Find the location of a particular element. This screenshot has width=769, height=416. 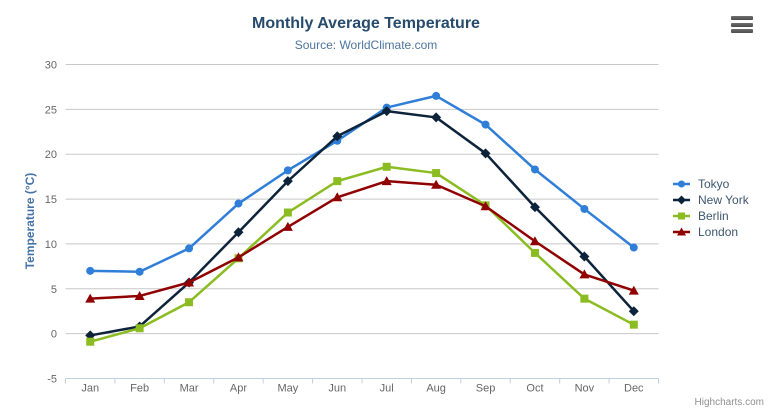

marker-new-york-oct is located at coordinates (534, 207).